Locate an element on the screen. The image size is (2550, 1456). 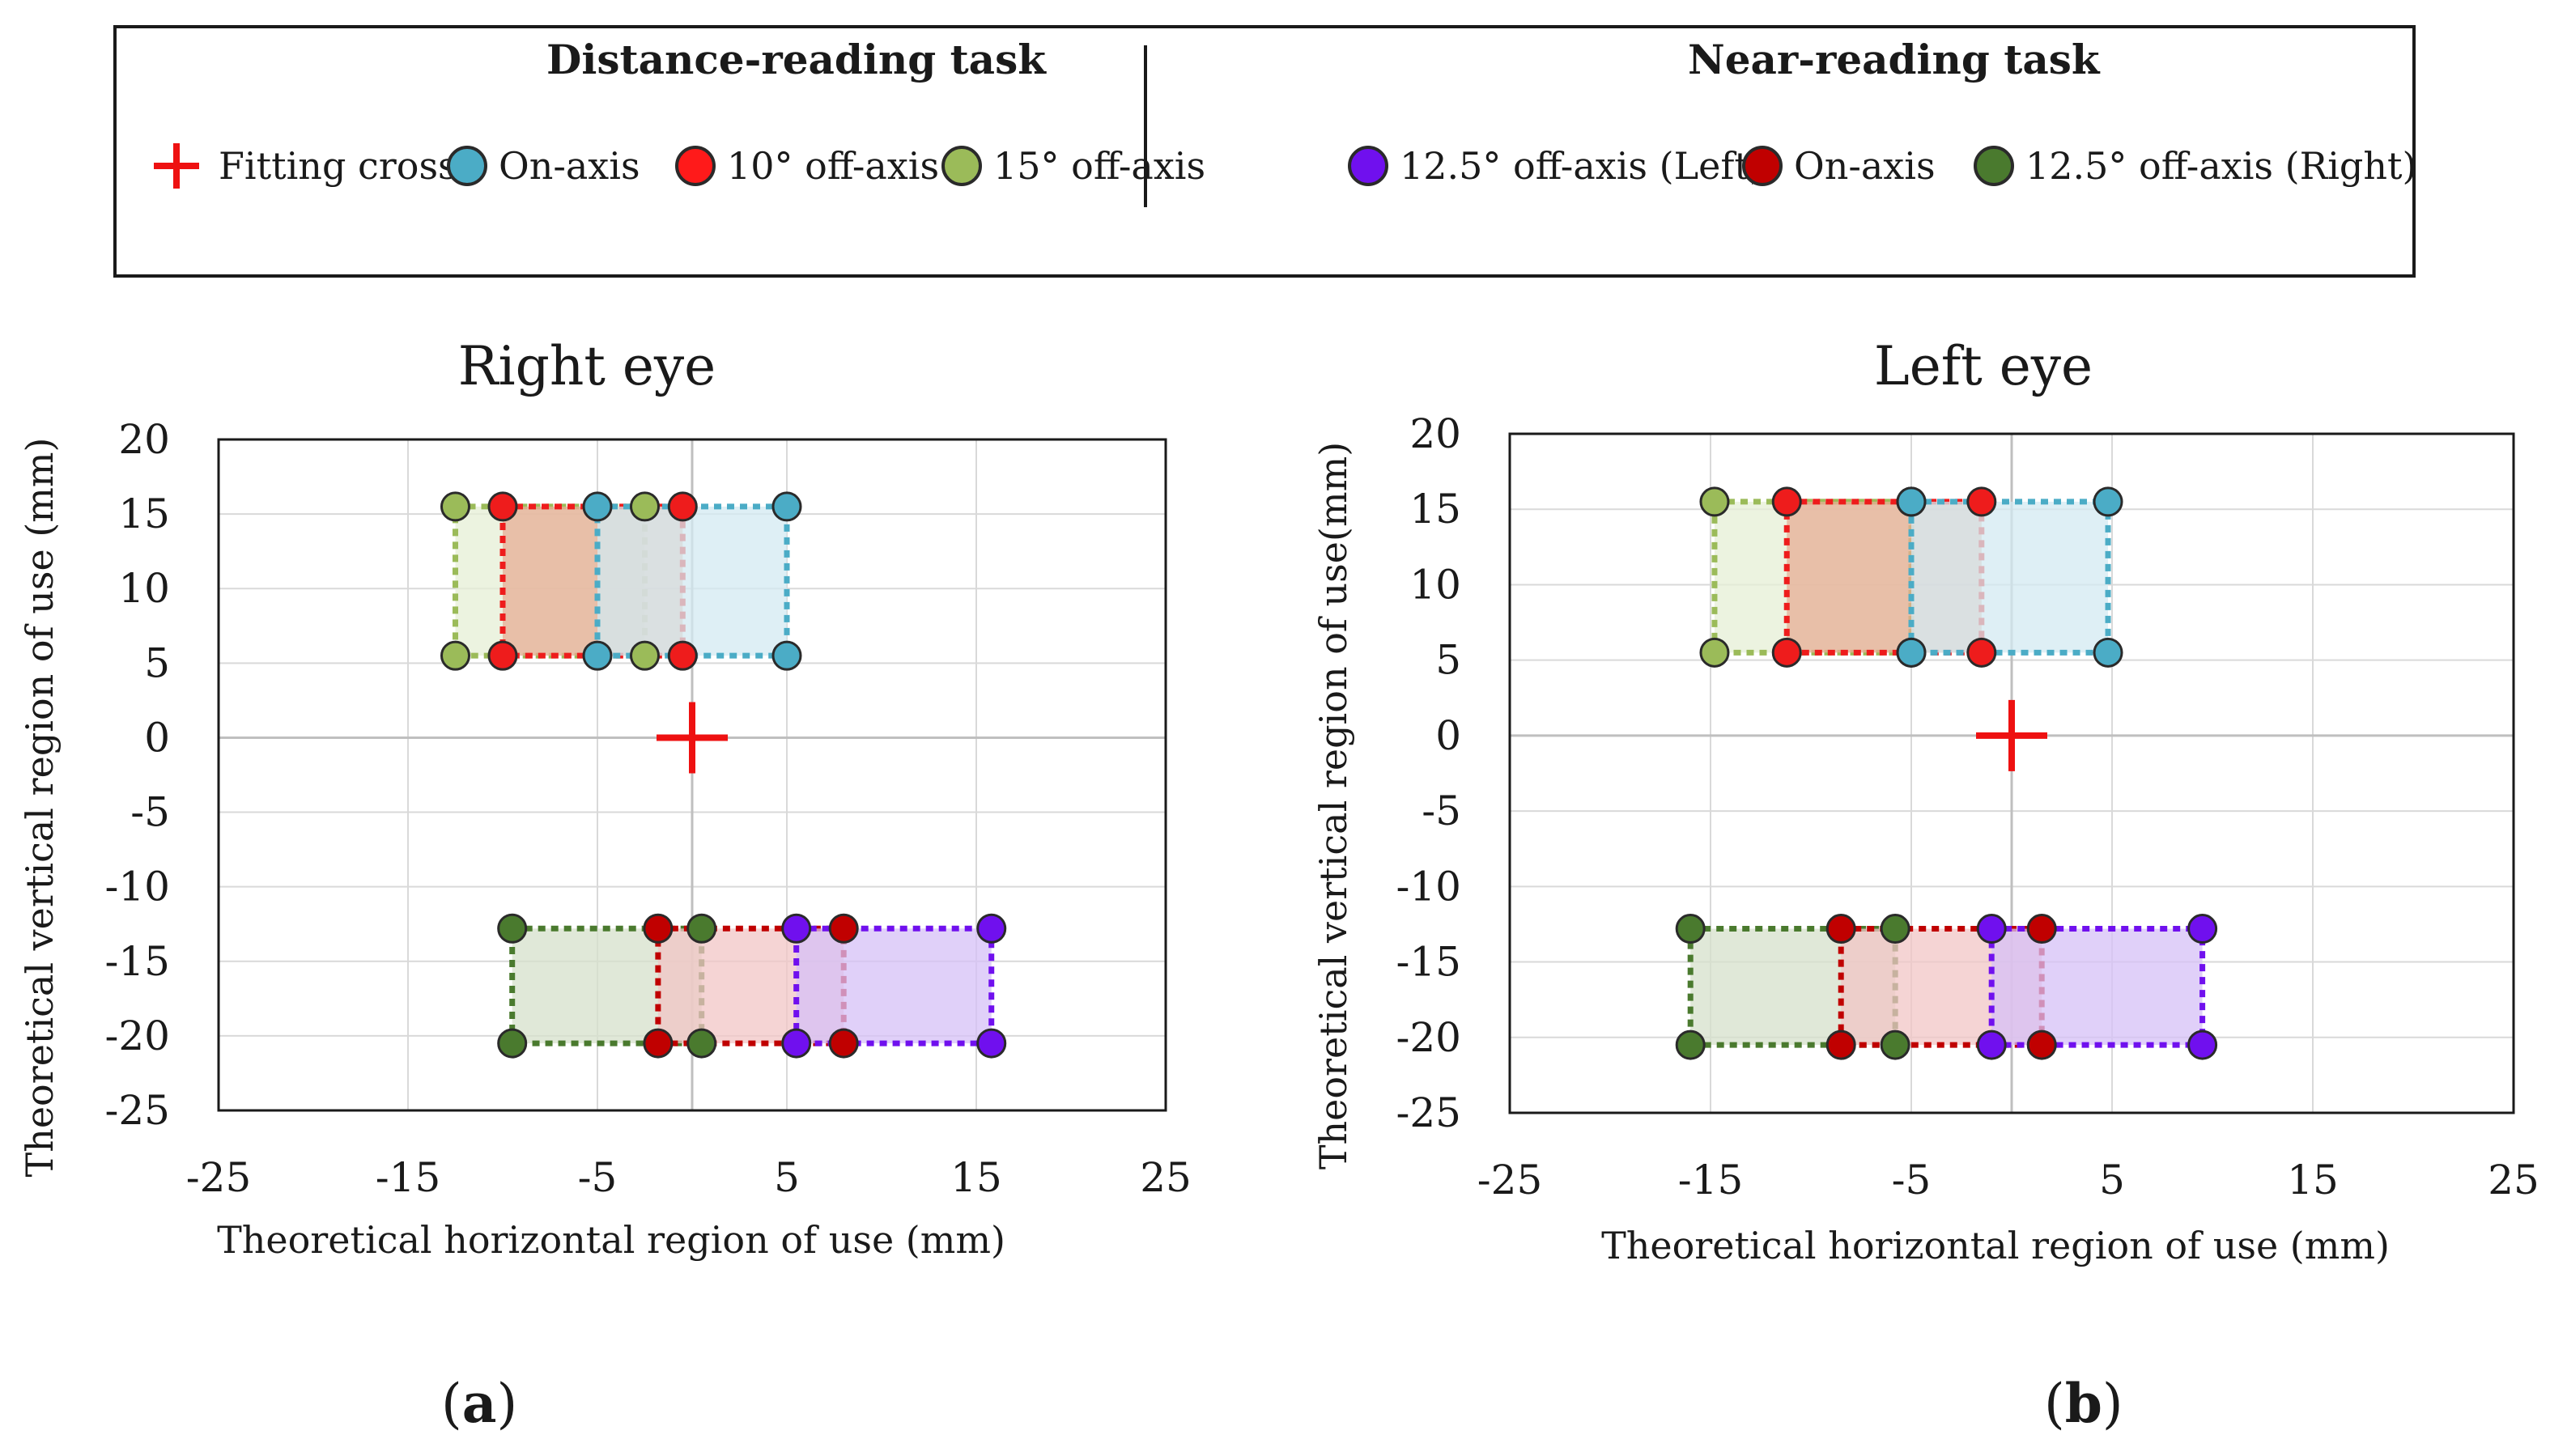
legend-near-title: Near-reading task is located at coordinates (1894, 59).